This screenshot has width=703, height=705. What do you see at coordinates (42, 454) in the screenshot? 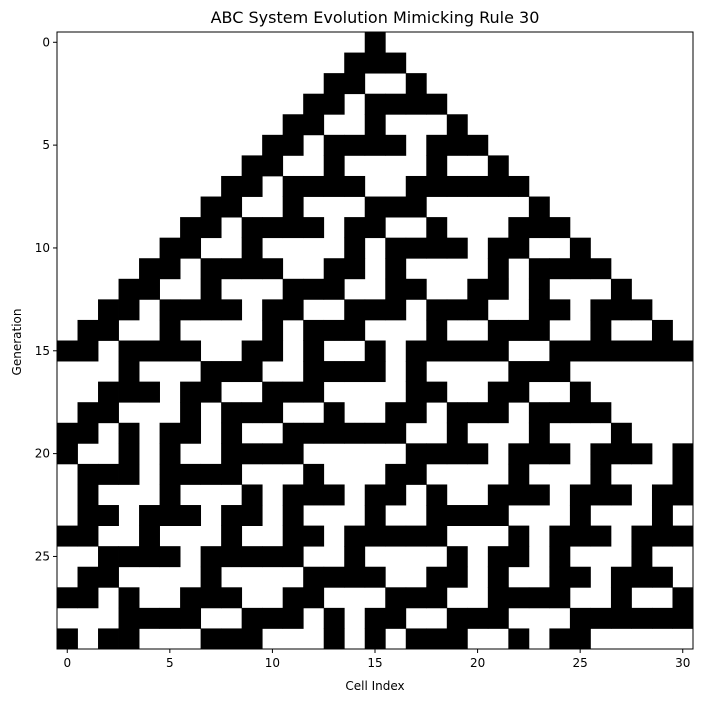
I see `y-tick-label: 20` at bounding box center [42, 454].